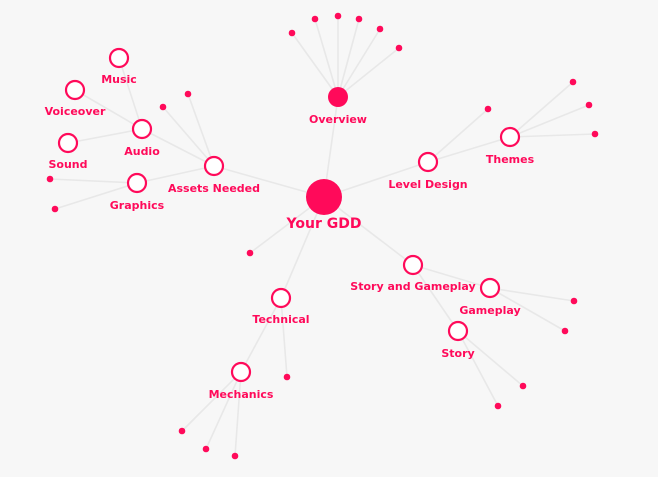 The height and width of the screenshot is (477, 658). What do you see at coordinates (261, 335) in the screenshot?
I see `edge-technical-to-mechanics` at bounding box center [261, 335].